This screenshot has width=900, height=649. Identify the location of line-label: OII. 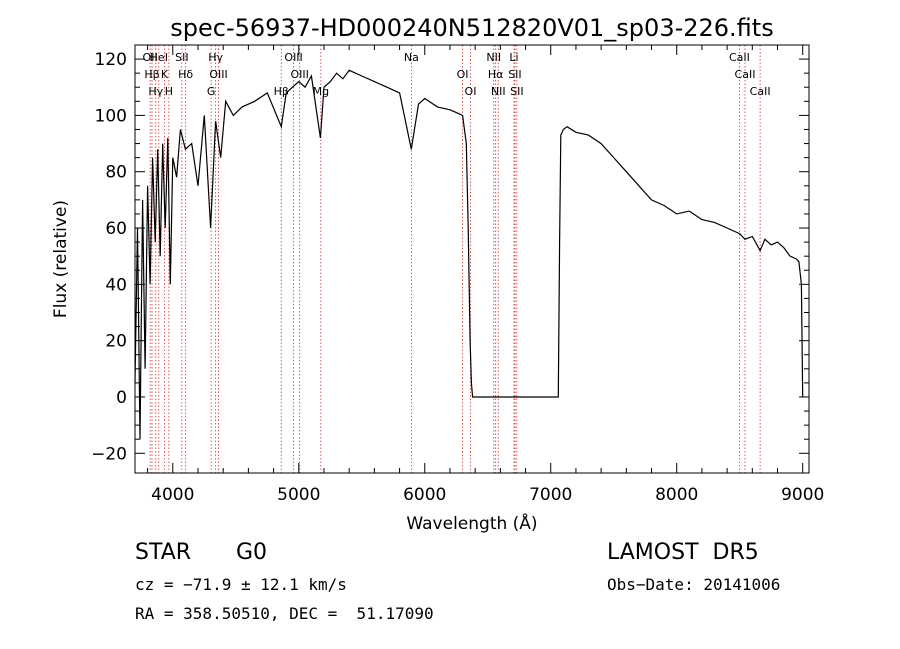
(150, 57).